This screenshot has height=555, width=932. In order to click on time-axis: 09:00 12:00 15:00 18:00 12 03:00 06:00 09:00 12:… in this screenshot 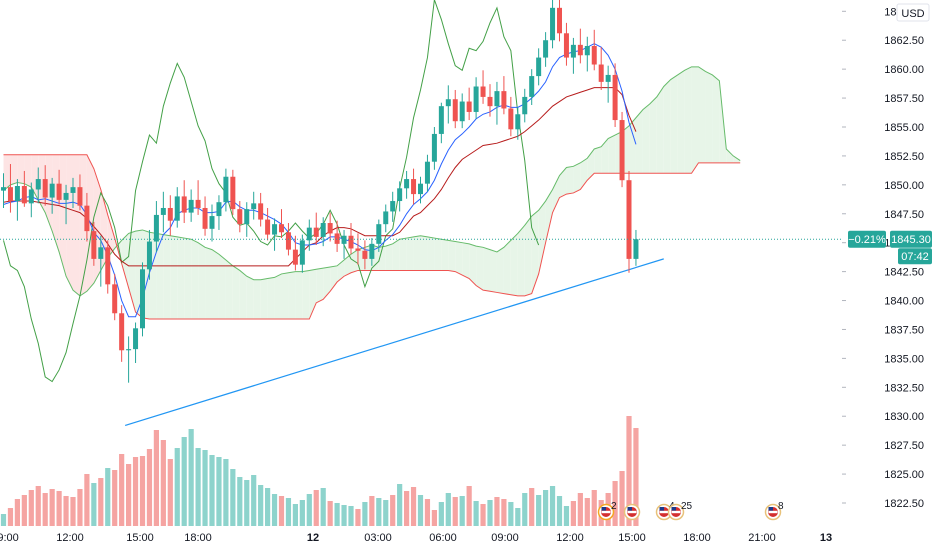, I will do `click(466, 540)`.